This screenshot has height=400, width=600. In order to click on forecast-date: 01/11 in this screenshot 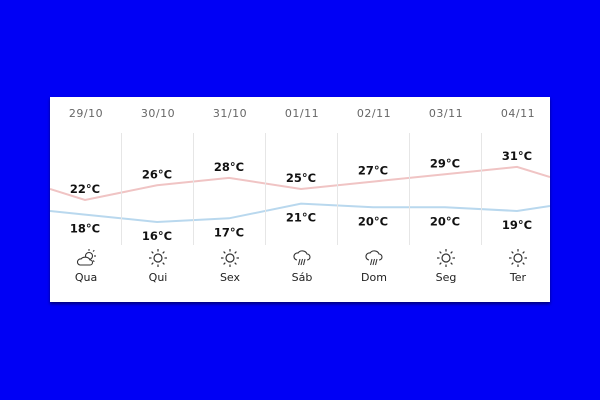, I will do `click(302, 113)`.